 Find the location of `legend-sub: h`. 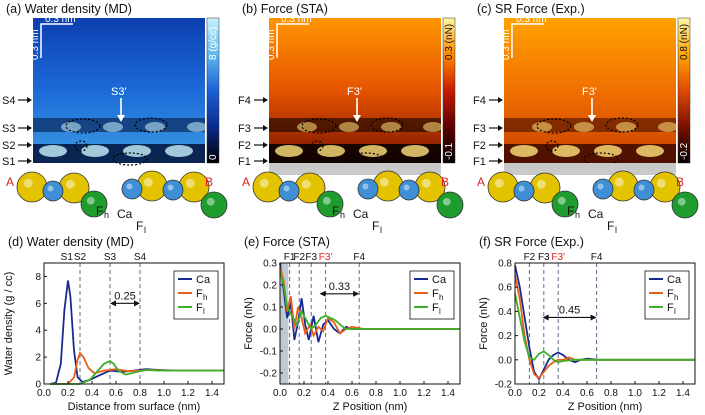

legend-sub: h is located at coordinates (676, 297).